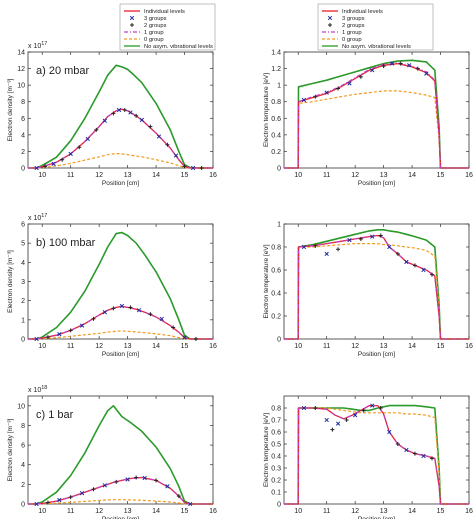 Image resolution: width=474 pixels, height=519 pixels. What do you see at coordinates (10, 449) in the screenshot?
I see `y-axis-label: Electron density [m⁻³]` at bounding box center [10, 449].